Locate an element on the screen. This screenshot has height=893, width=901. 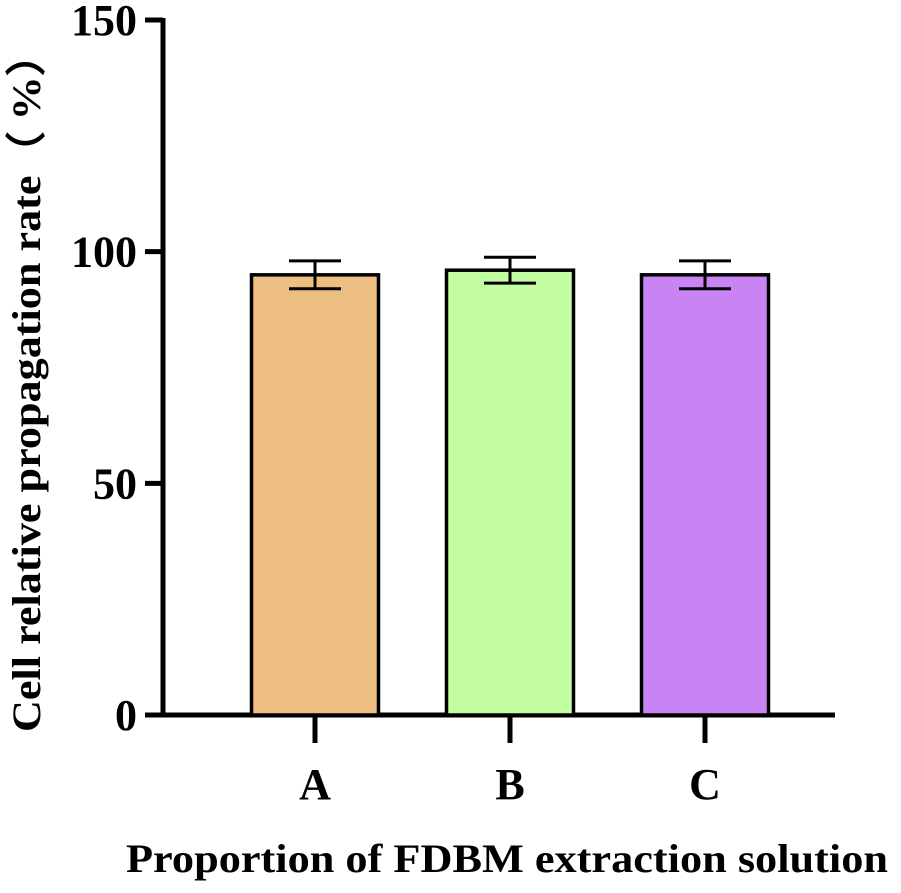
x-axis-ticks: A B C is located at coordinates (510, 762).